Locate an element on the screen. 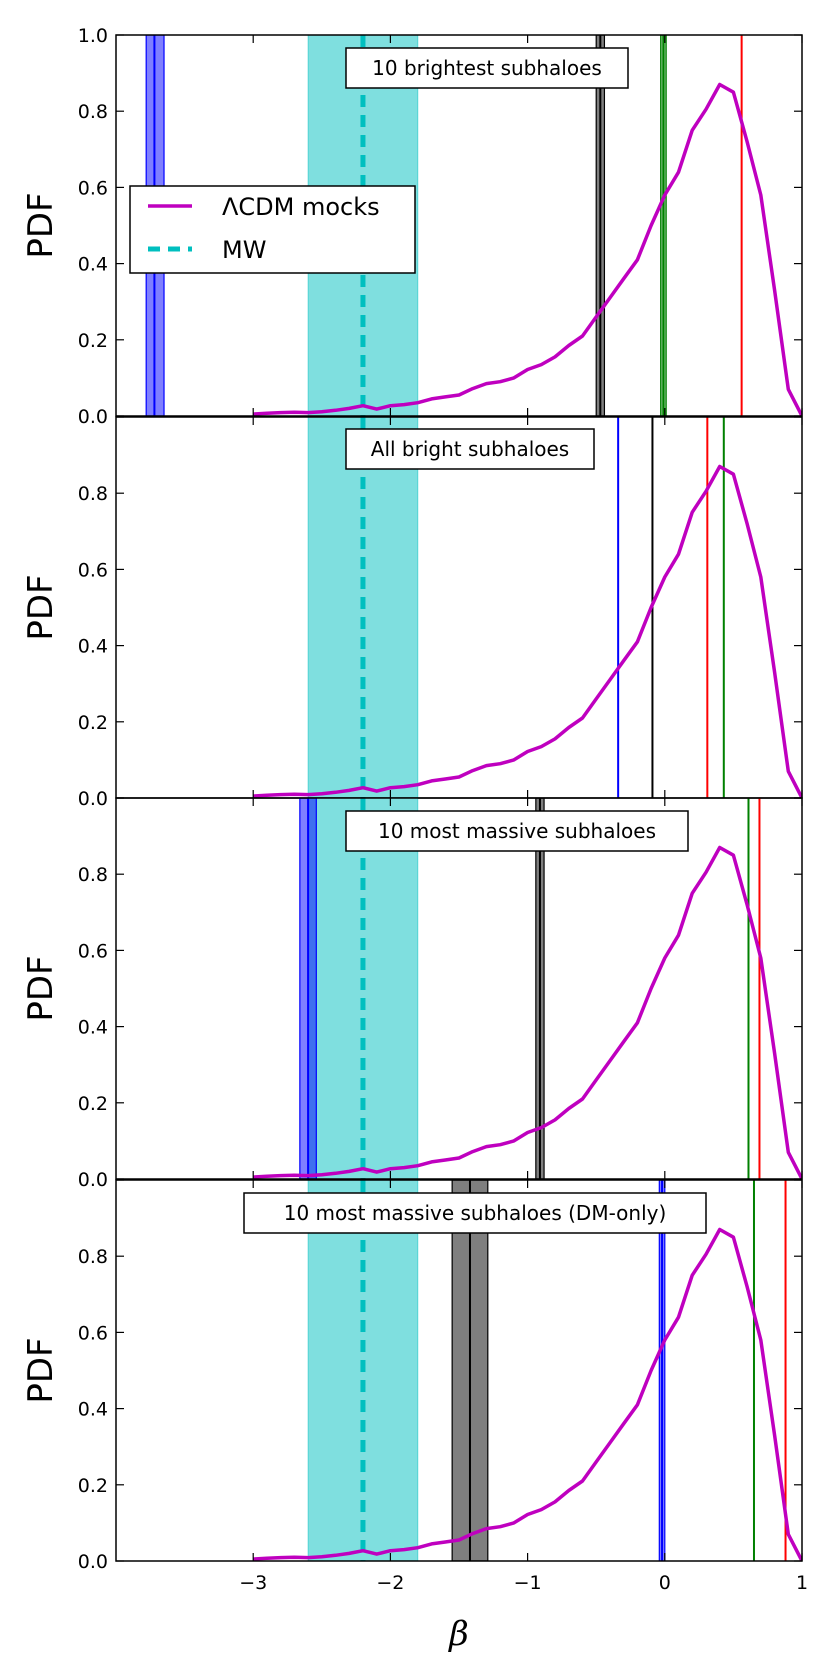 This screenshot has height=1661, width=830. annotation-text: 10 brightest subhaloes is located at coordinates (487, 68).